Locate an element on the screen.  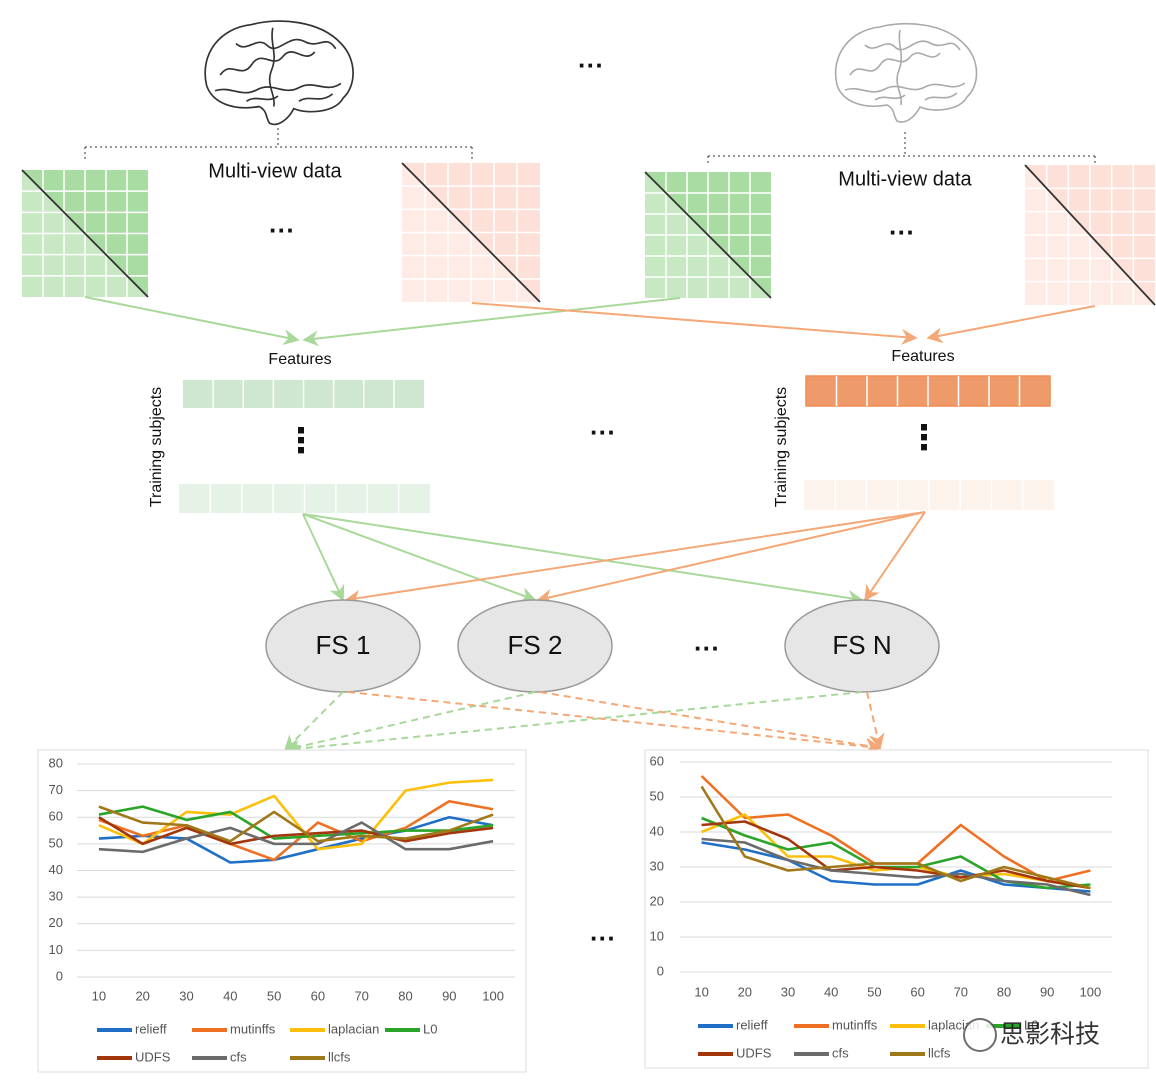
y-tick-label: 80 is located at coordinates (56, 762).